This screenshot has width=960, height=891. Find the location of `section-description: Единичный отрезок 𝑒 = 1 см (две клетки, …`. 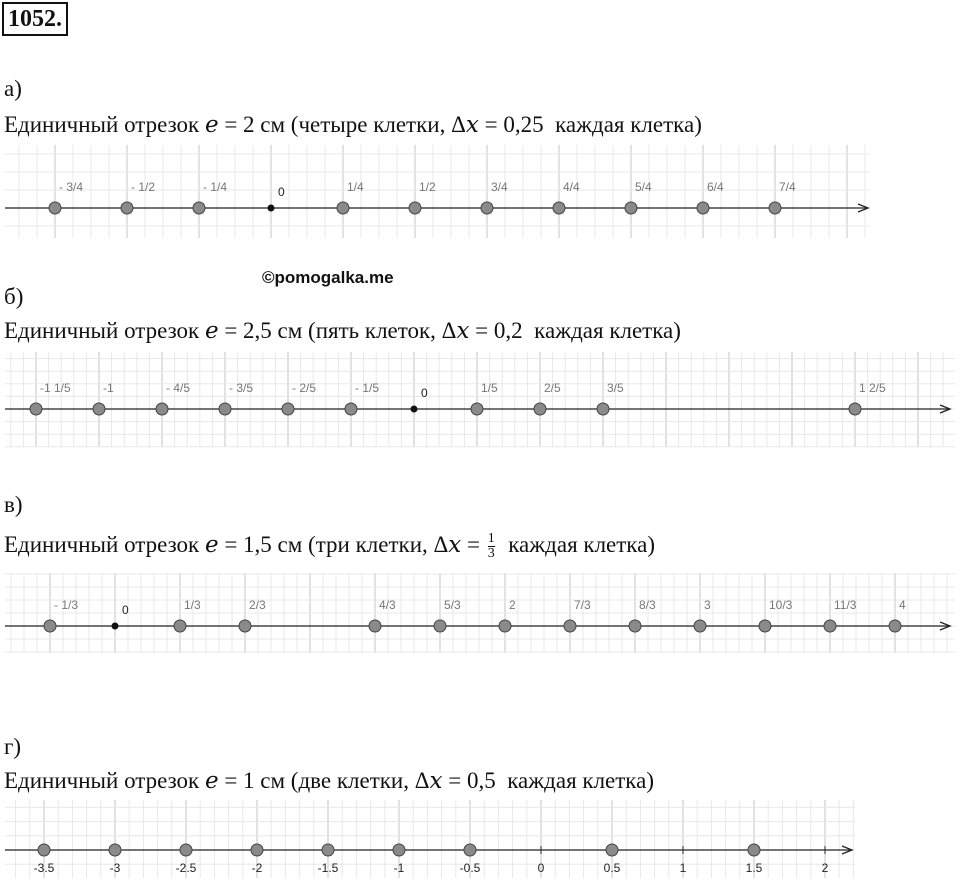

section-description: Единичный отрезок 𝑒 = 1 см (две клетки, … is located at coordinates (329, 780).